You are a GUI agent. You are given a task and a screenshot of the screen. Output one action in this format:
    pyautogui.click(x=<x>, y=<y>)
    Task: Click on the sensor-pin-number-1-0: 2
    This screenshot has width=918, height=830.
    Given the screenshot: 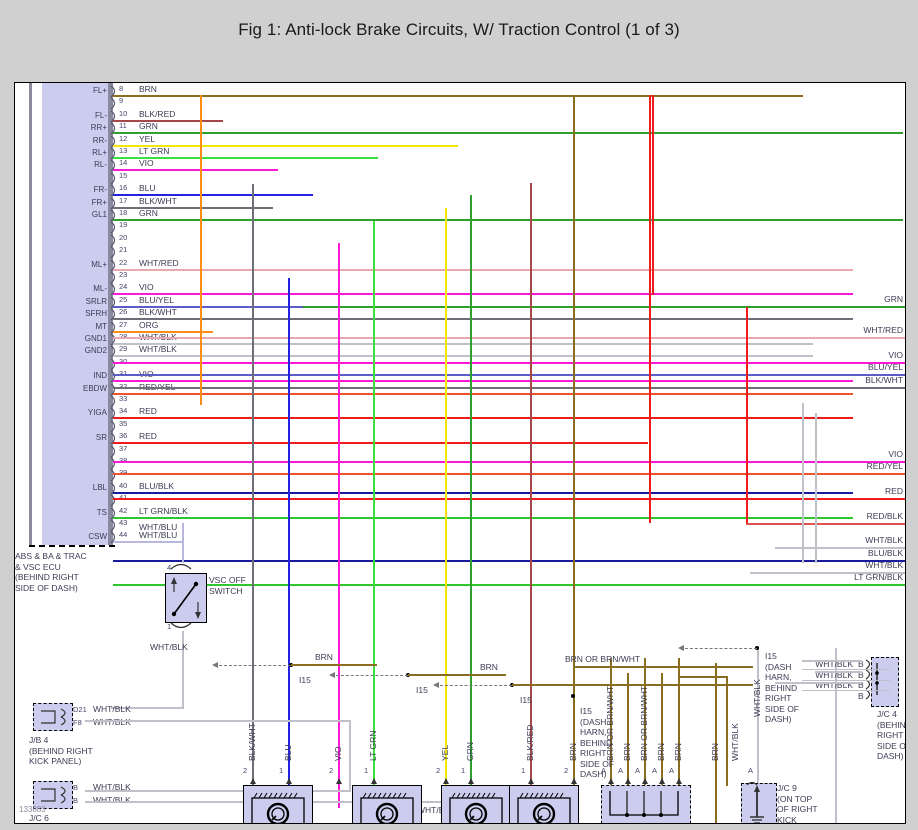 What is the action you would take?
    pyautogui.click(x=331, y=770)
    